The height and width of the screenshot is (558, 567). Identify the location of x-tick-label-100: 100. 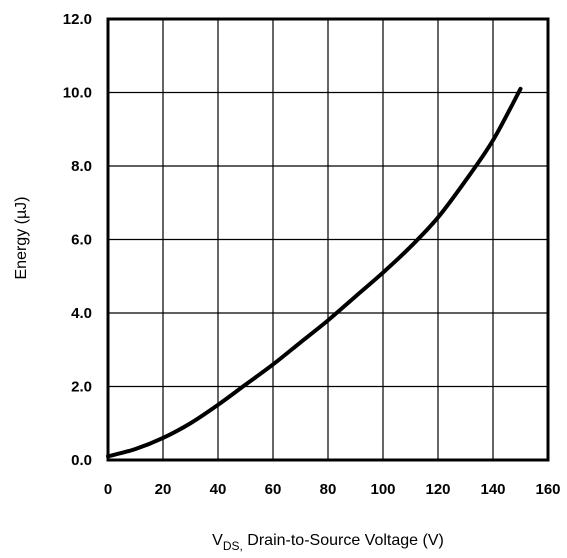
(382, 489).